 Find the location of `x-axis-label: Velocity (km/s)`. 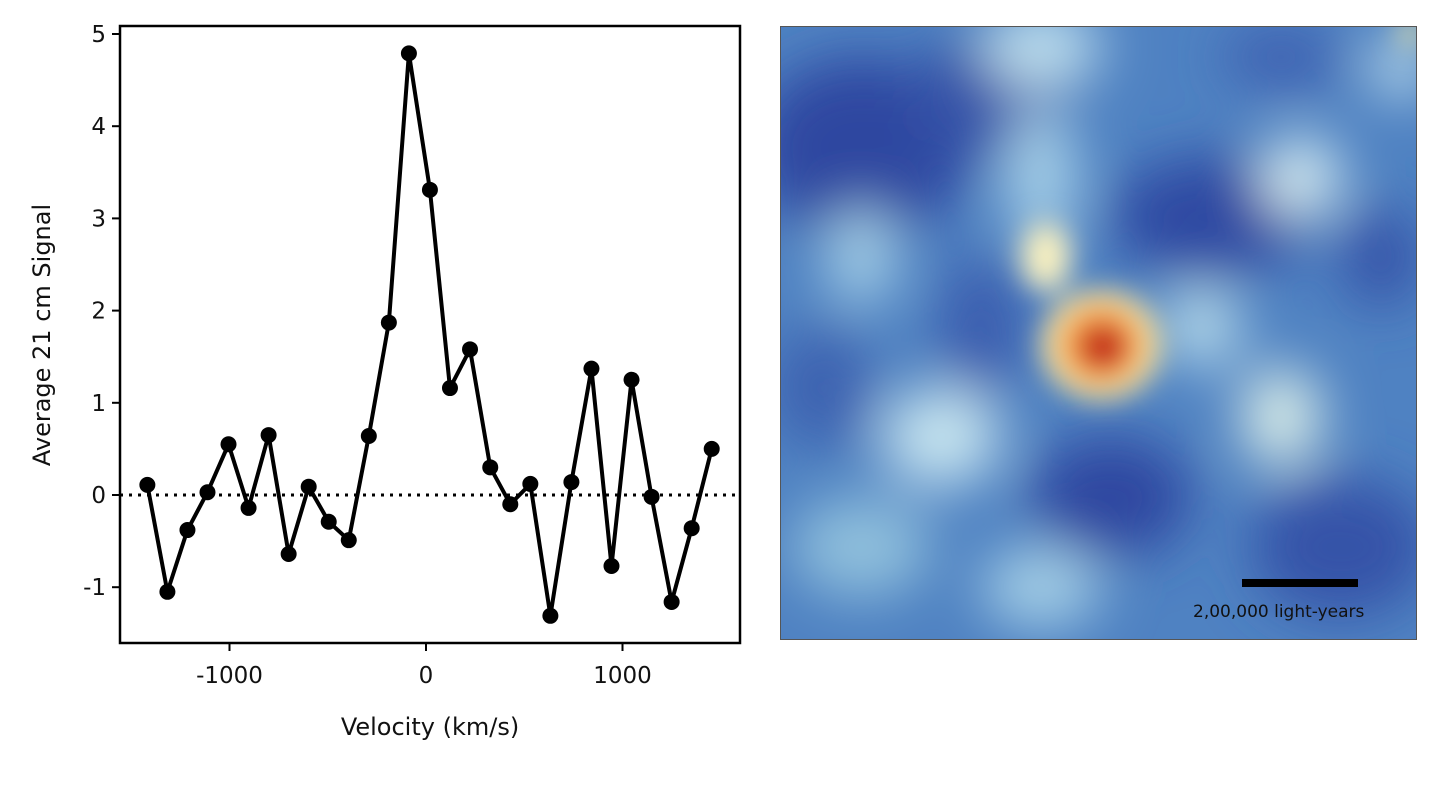

x-axis-label: Velocity (km/s) is located at coordinates (430, 727).